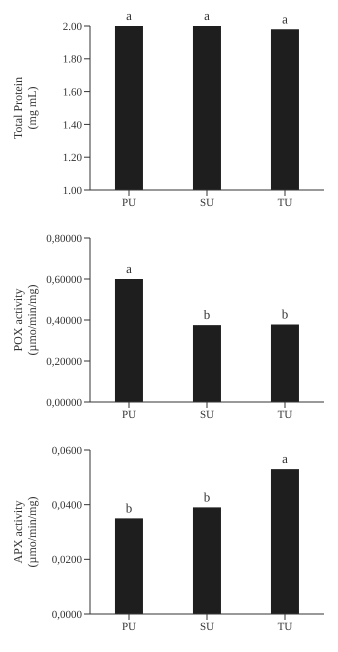  Describe the element at coordinates (67, 614) in the screenshot. I see `y-tick-label: 0,0000` at that location.